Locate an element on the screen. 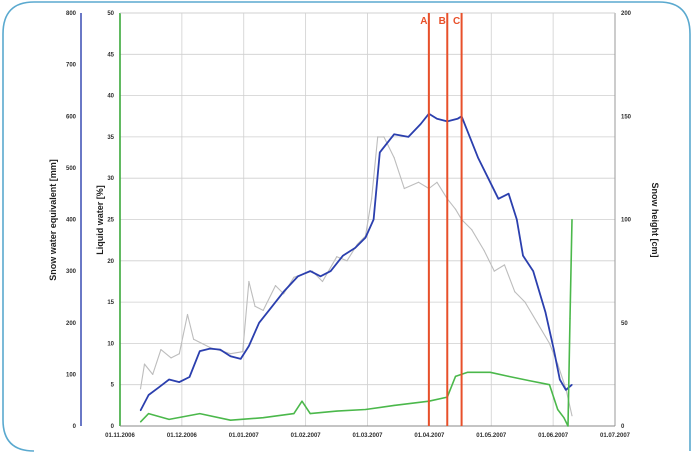 This screenshot has width=693, height=453. y-tick-label-snow-height: 200 is located at coordinates (626, 14).